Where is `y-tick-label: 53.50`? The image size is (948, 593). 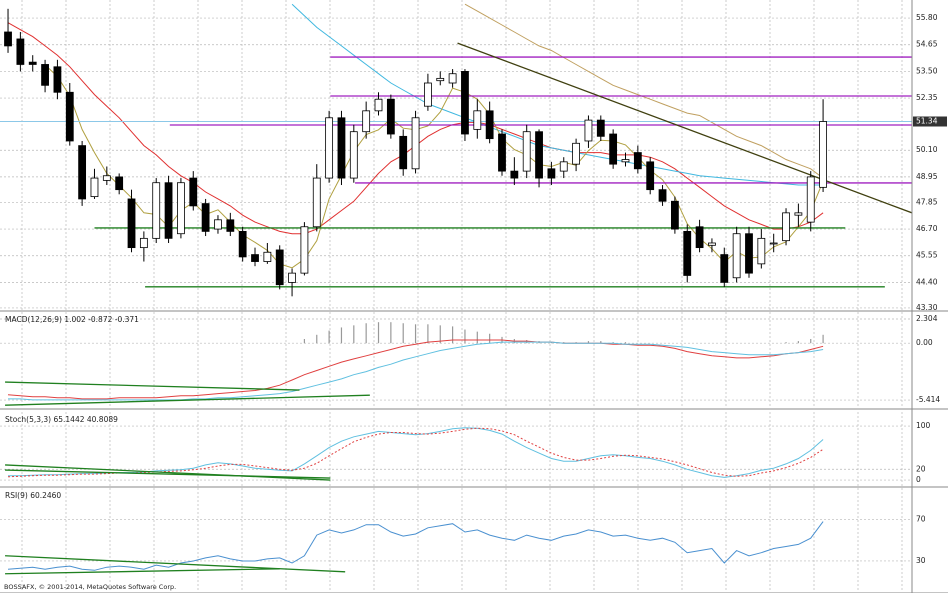 y-tick-label: 53.50 is located at coordinates (927, 70).